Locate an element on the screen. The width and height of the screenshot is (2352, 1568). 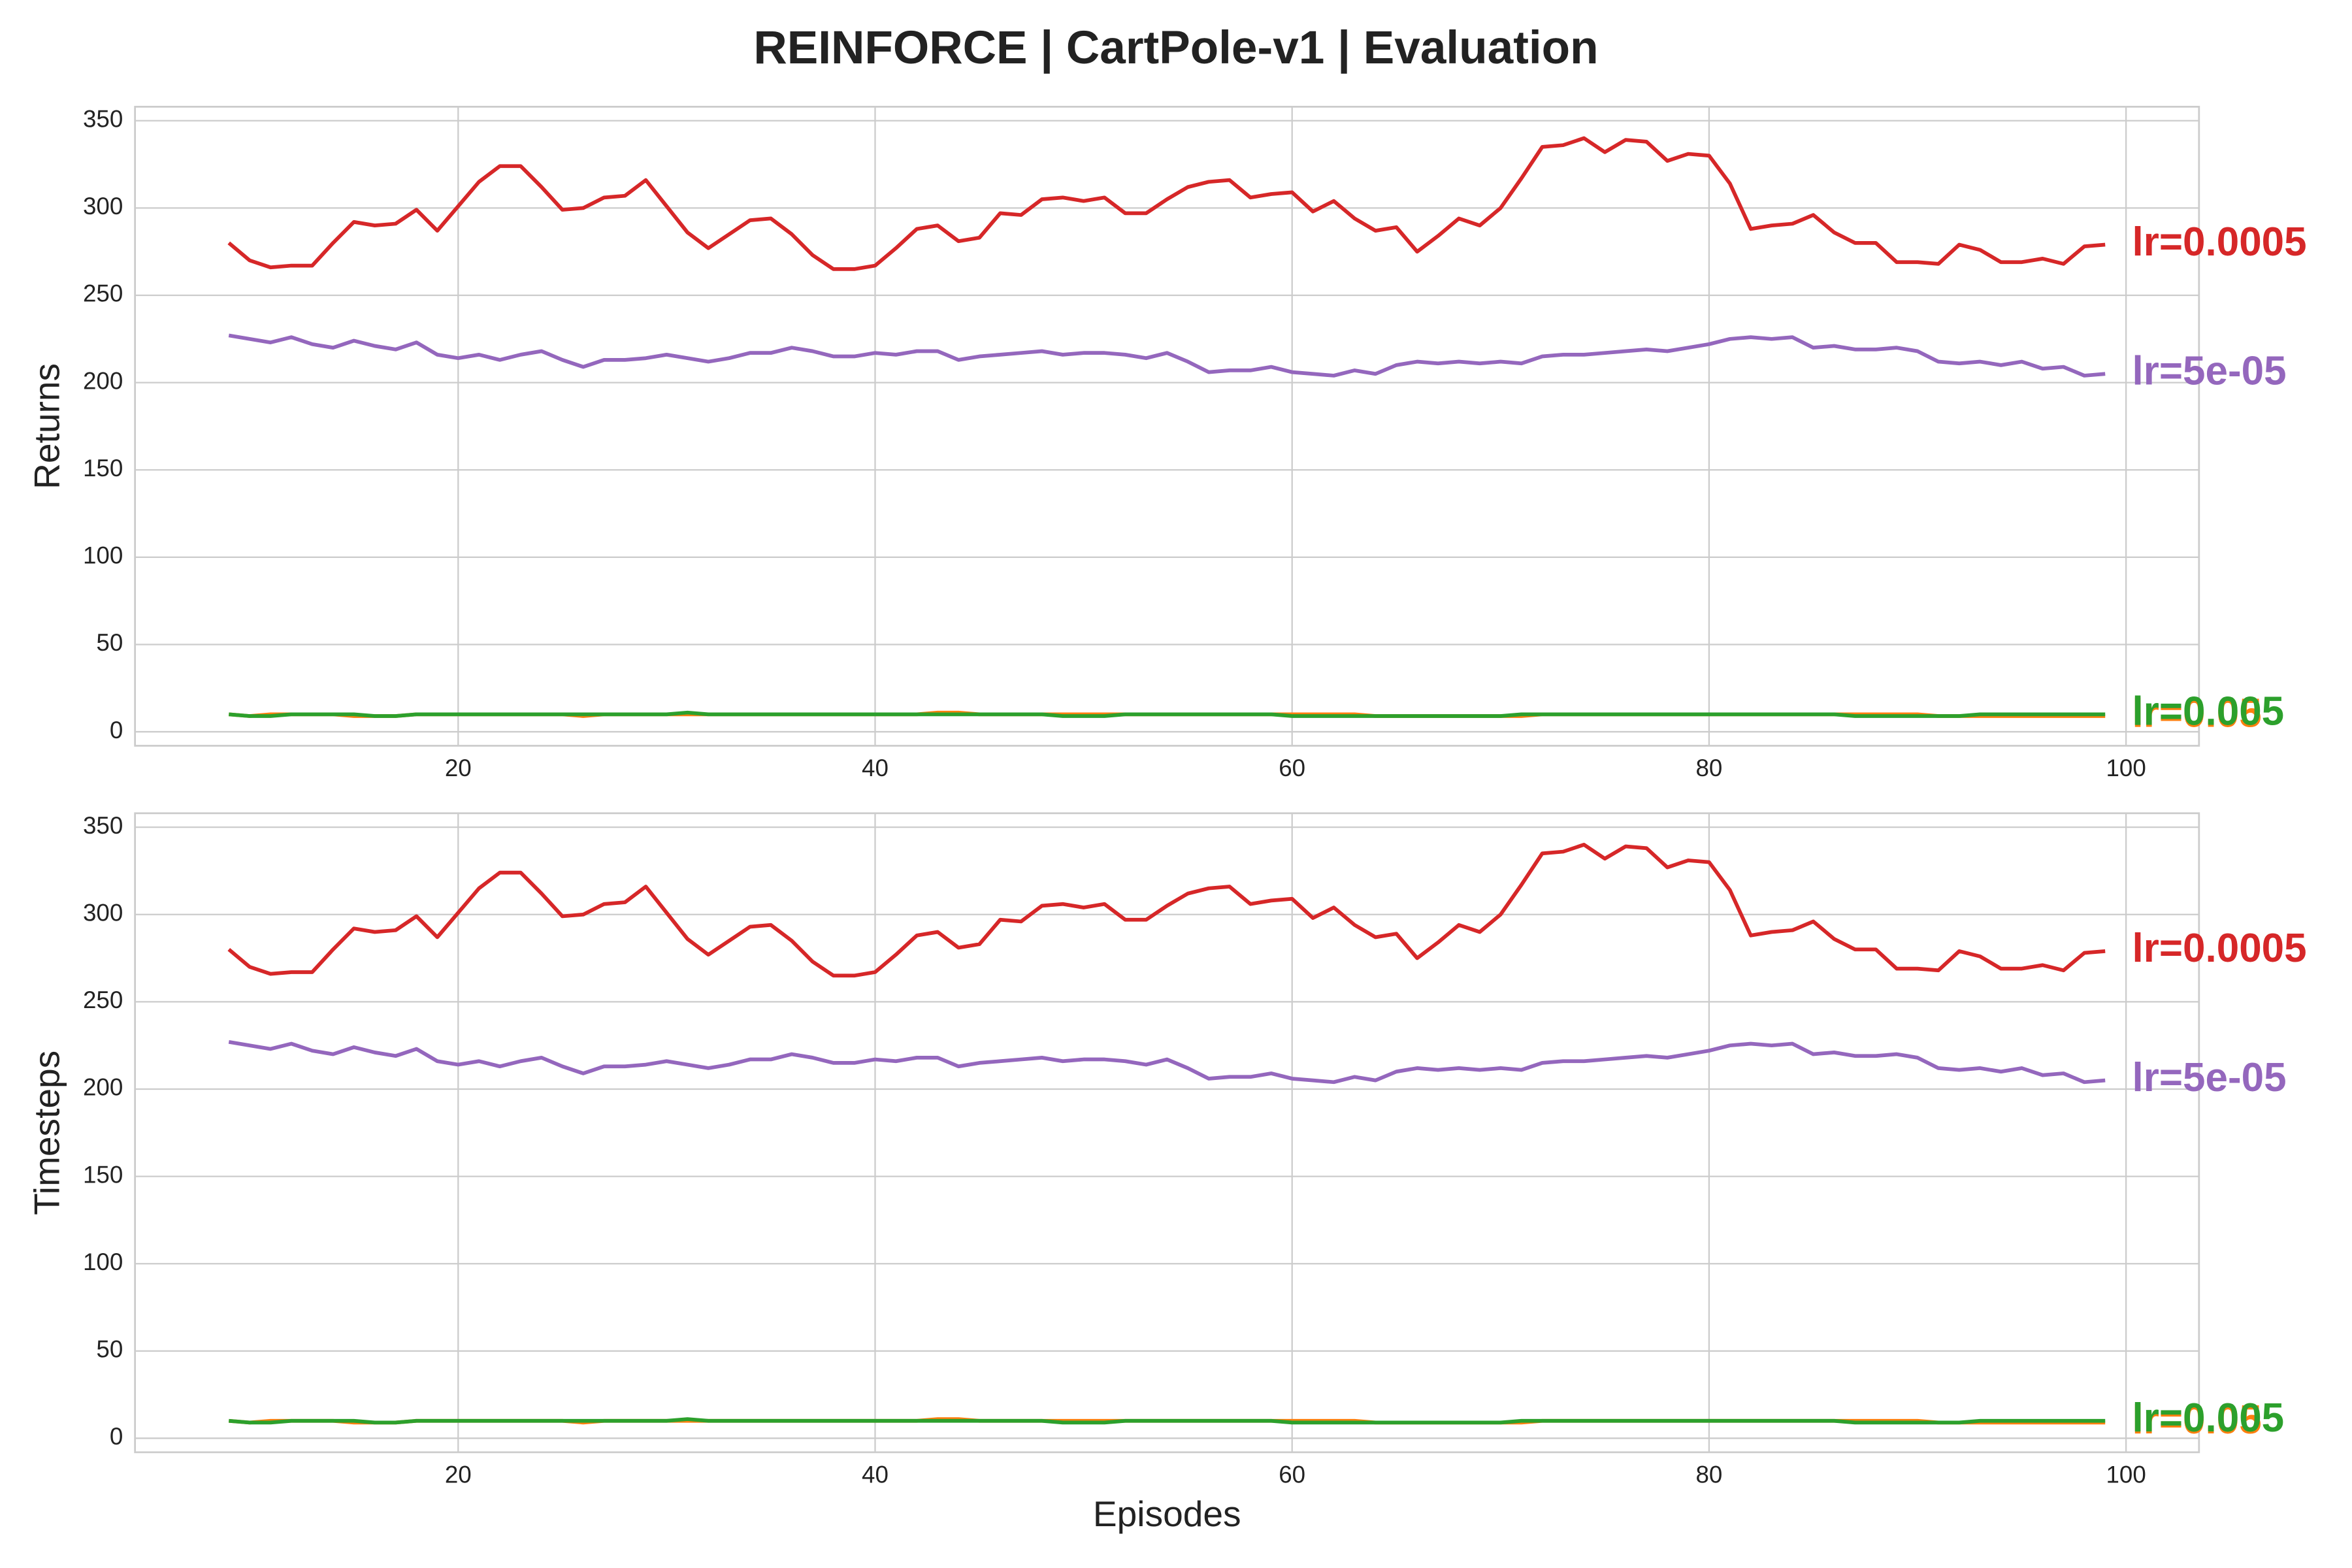
x-axis-label: Episodes is located at coordinates (1167, 1514).